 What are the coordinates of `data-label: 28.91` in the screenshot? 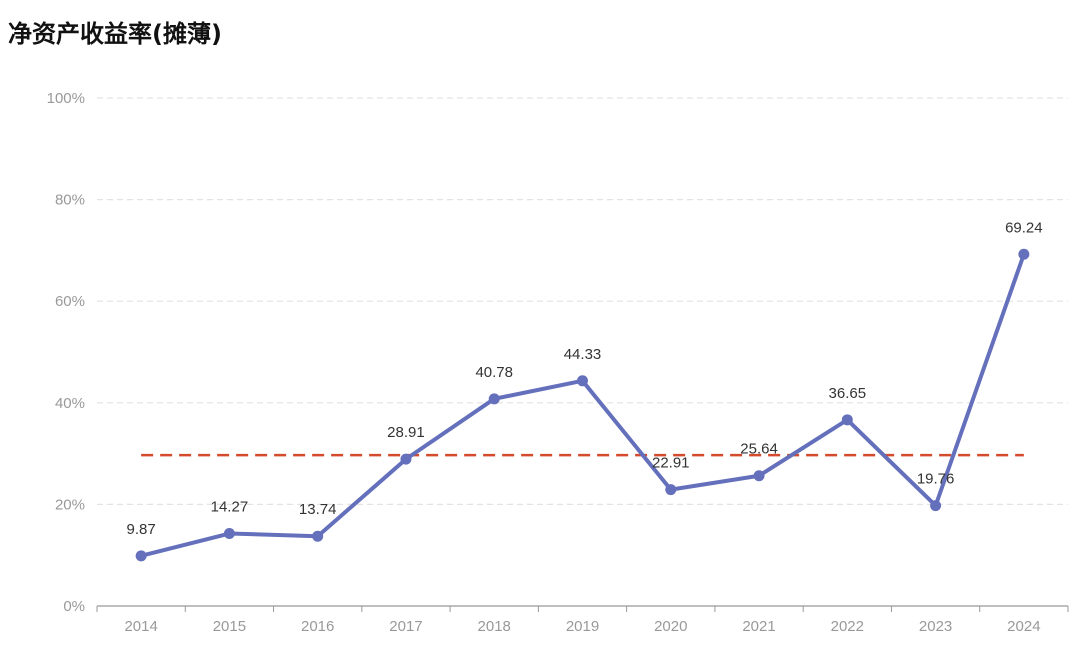 It's located at (406, 432).